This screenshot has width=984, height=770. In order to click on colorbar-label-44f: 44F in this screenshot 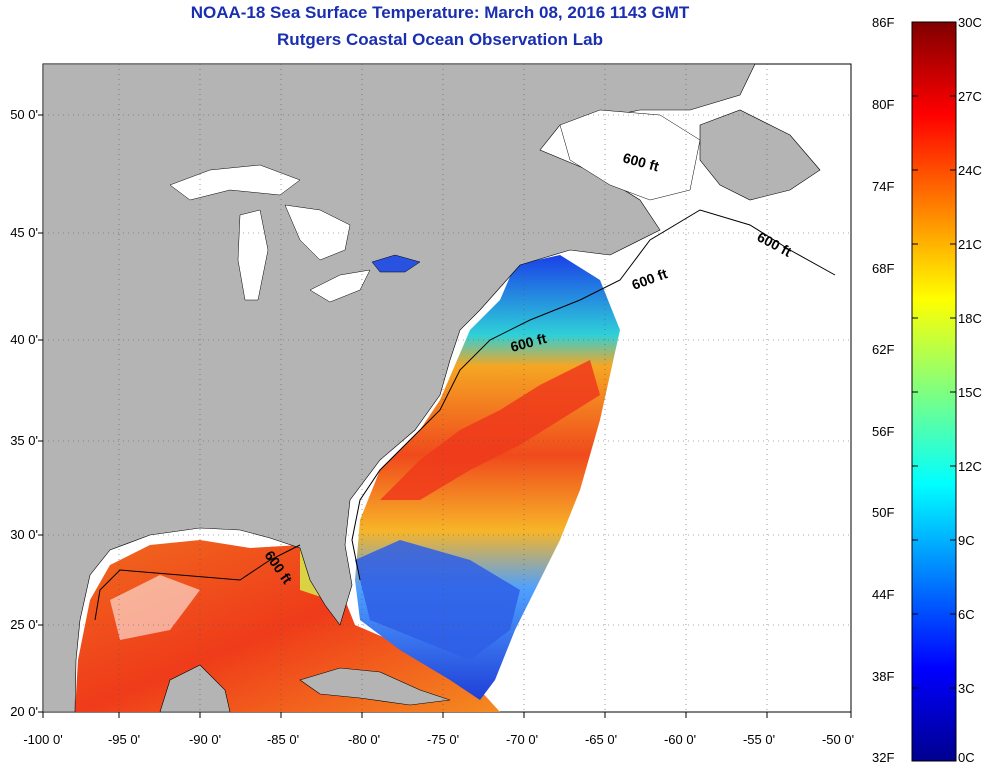, I will do `click(883, 594)`.